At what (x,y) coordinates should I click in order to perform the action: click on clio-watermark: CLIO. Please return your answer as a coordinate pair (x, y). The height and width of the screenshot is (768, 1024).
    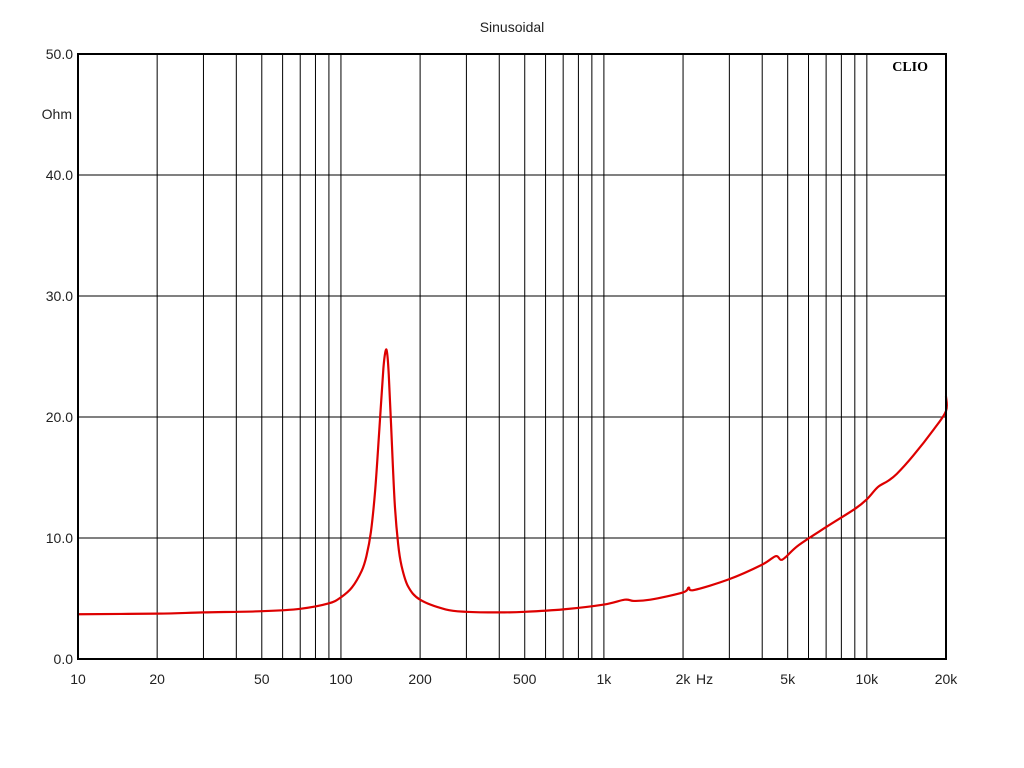
    Looking at the image, I should click on (910, 67).